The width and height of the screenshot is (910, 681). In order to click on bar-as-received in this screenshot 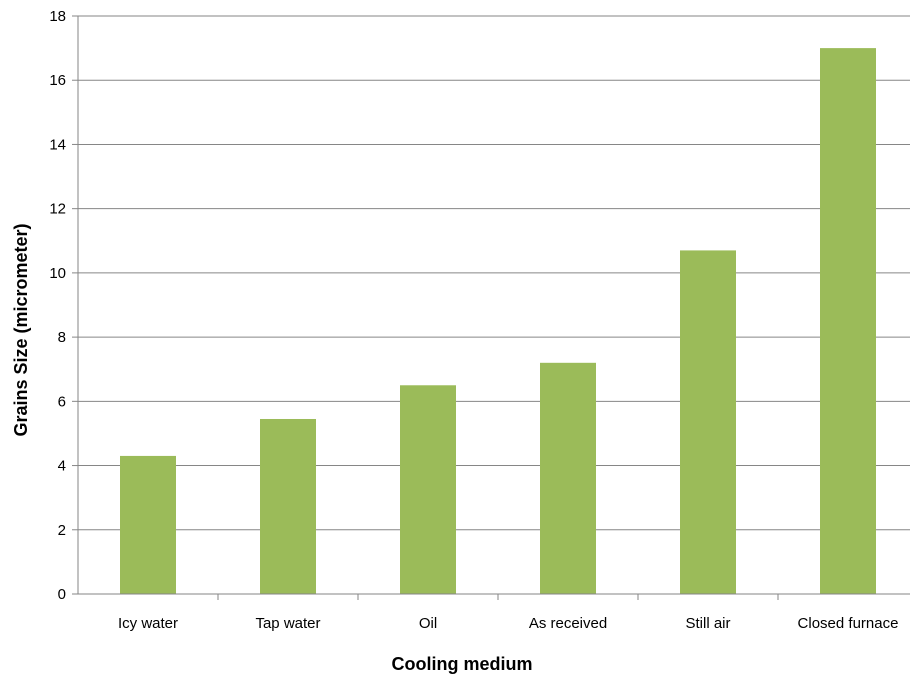, I will do `click(568, 478)`.